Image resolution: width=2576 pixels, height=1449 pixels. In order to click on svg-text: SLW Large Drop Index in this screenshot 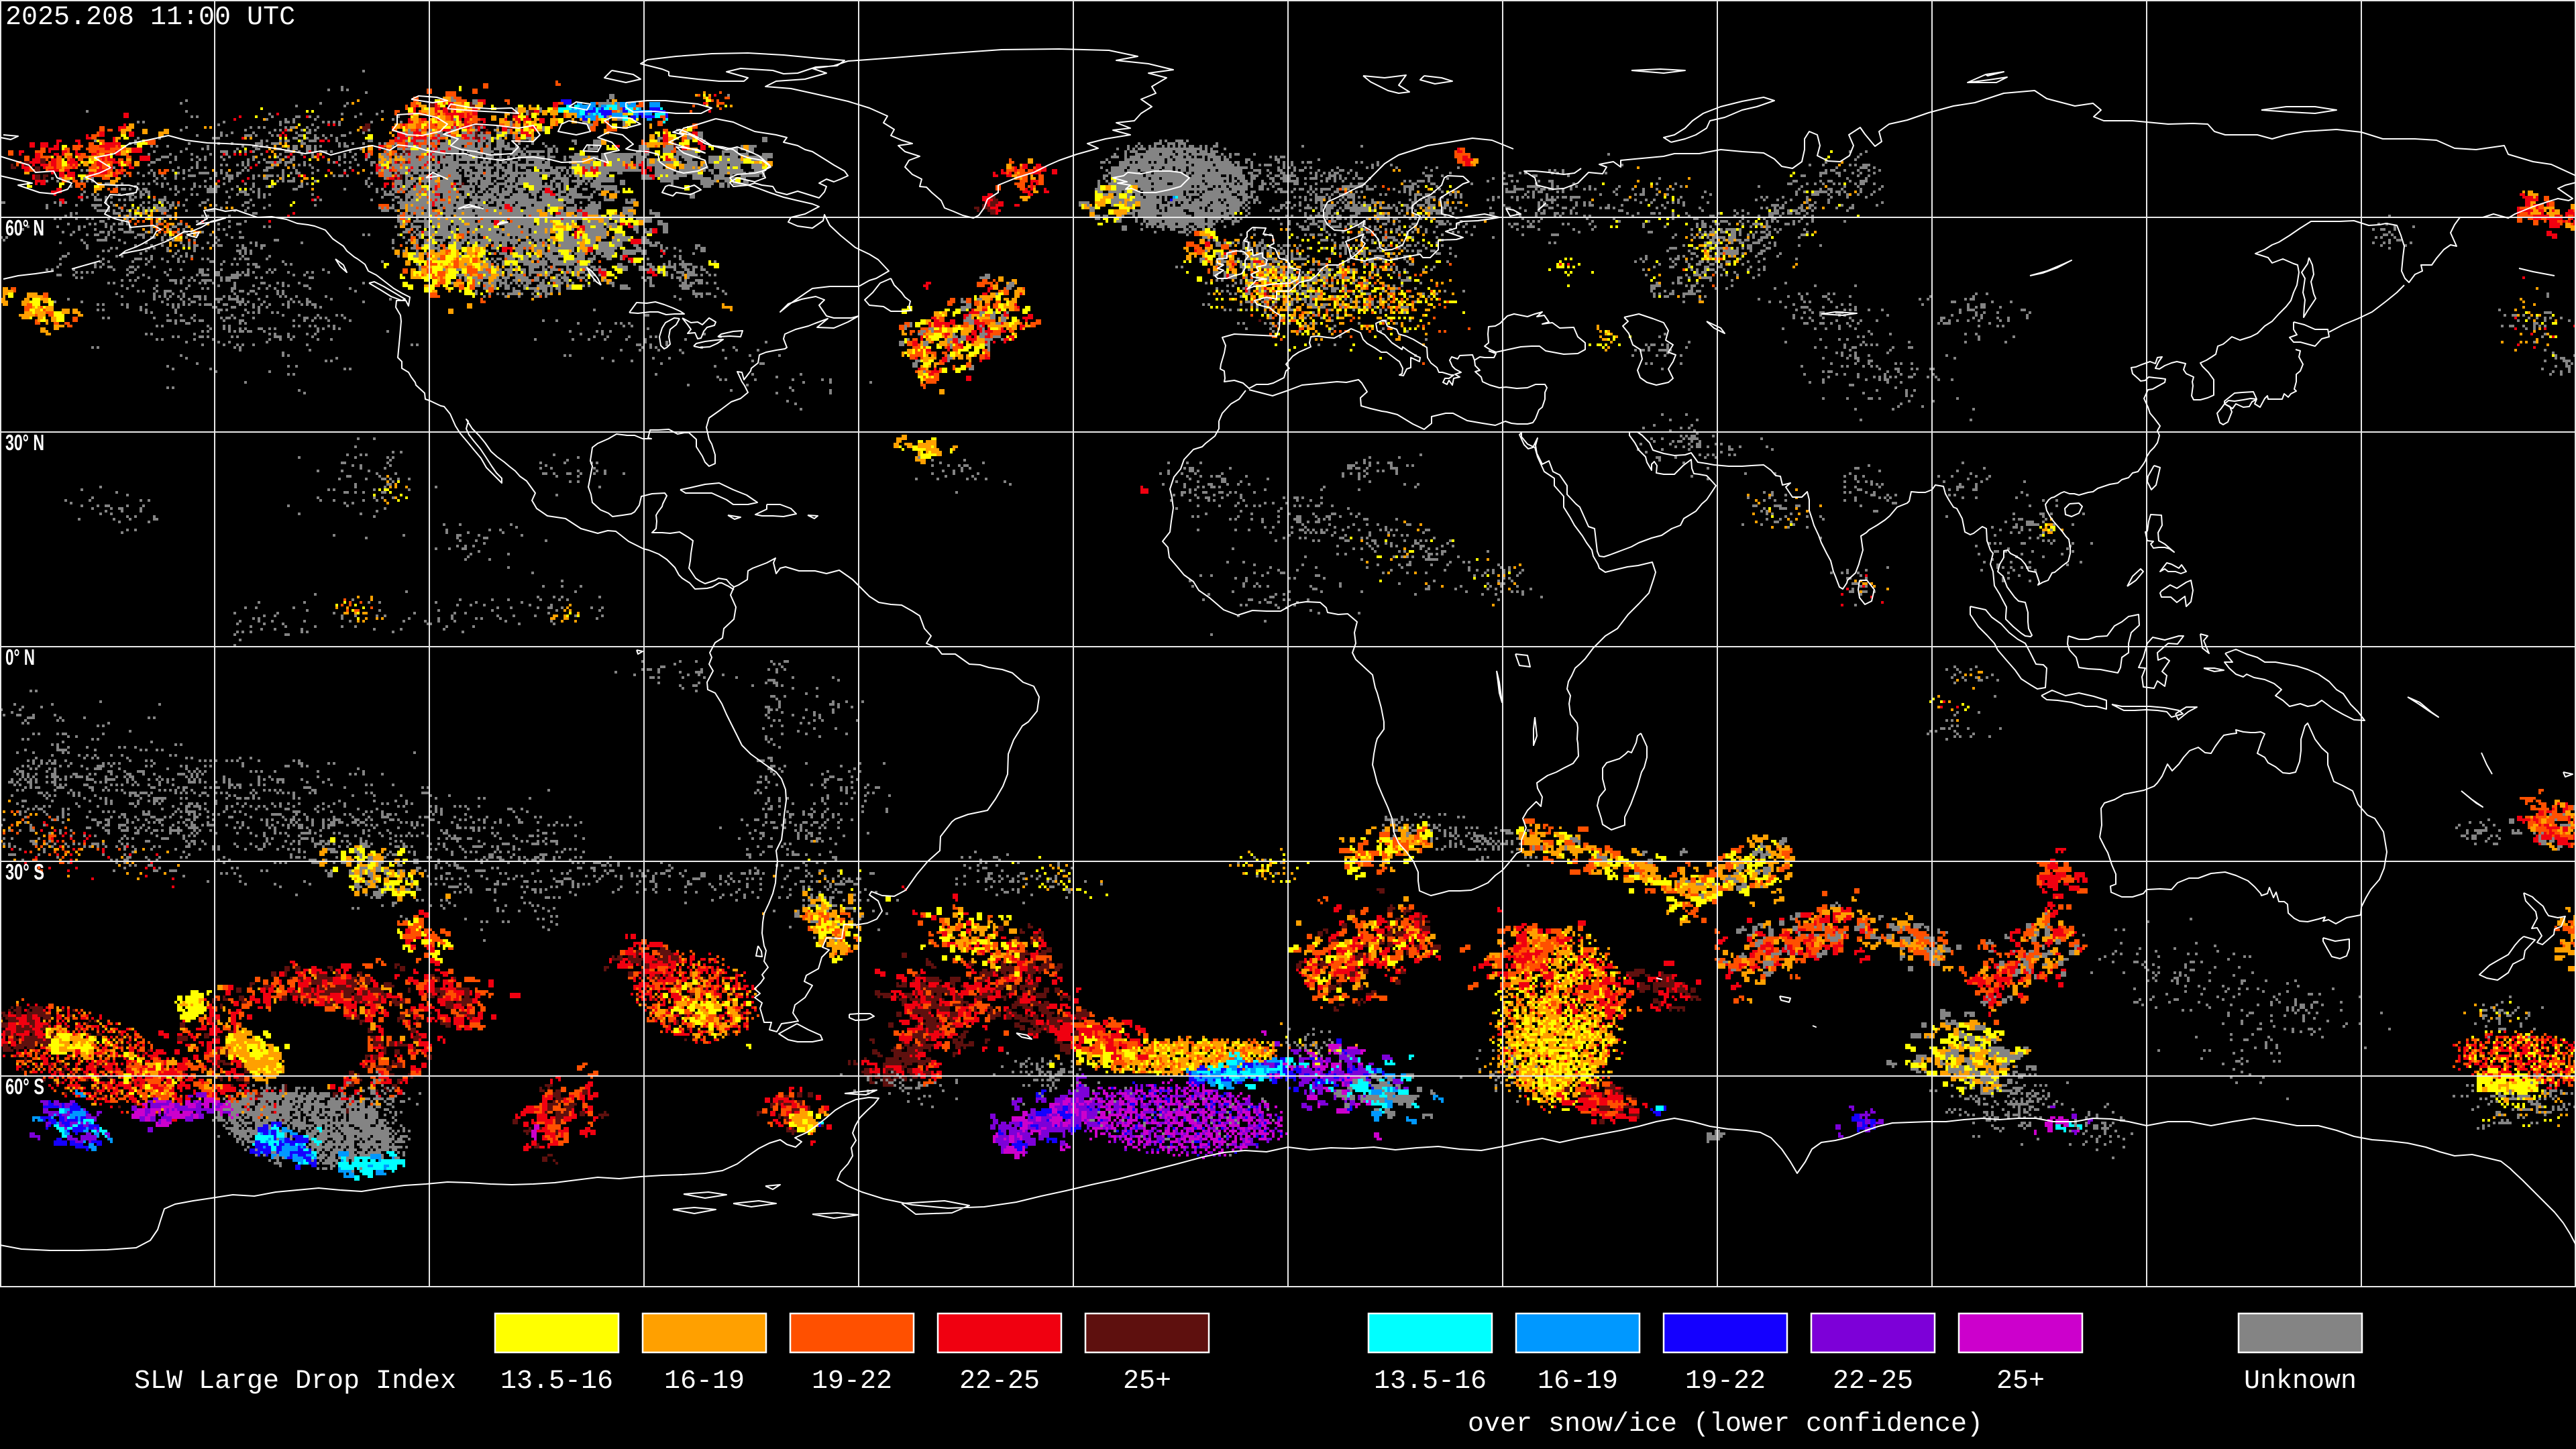, I will do `click(295, 1381)`.